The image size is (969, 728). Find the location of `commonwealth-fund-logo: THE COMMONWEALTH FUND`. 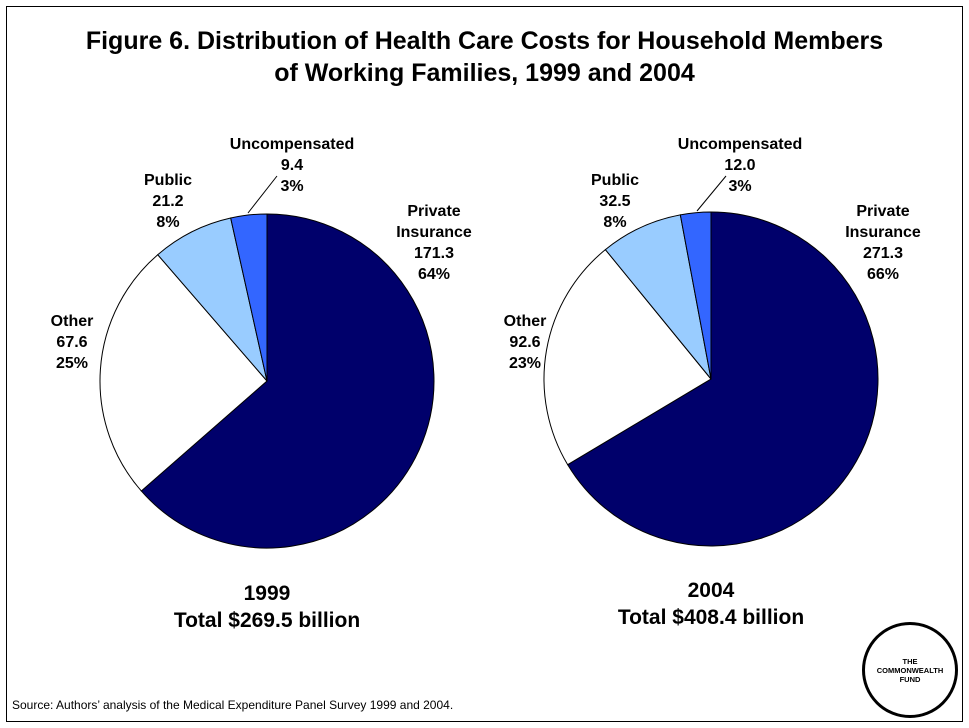

commonwealth-fund-logo: THE COMMONWEALTH FUND is located at coordinates (910, 670).